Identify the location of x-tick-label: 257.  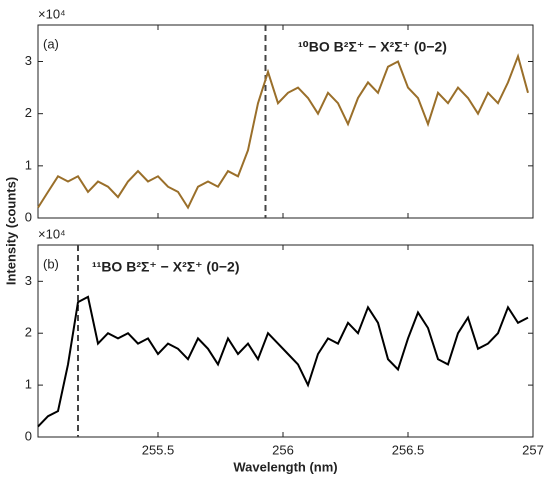
(533, 449).